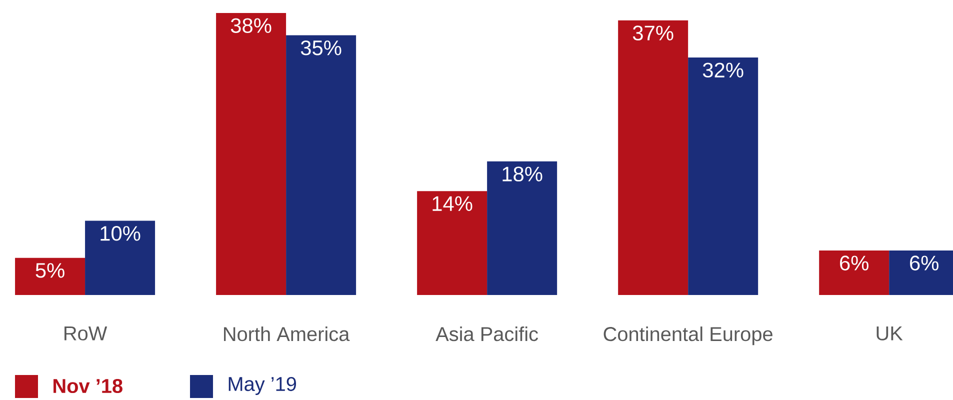 The height and width of the screenshot is (400, 953). What do you see at coordinates (452, 203) in the screenshot?
I see `data-label: 14%` at bounding box center [452, 203].